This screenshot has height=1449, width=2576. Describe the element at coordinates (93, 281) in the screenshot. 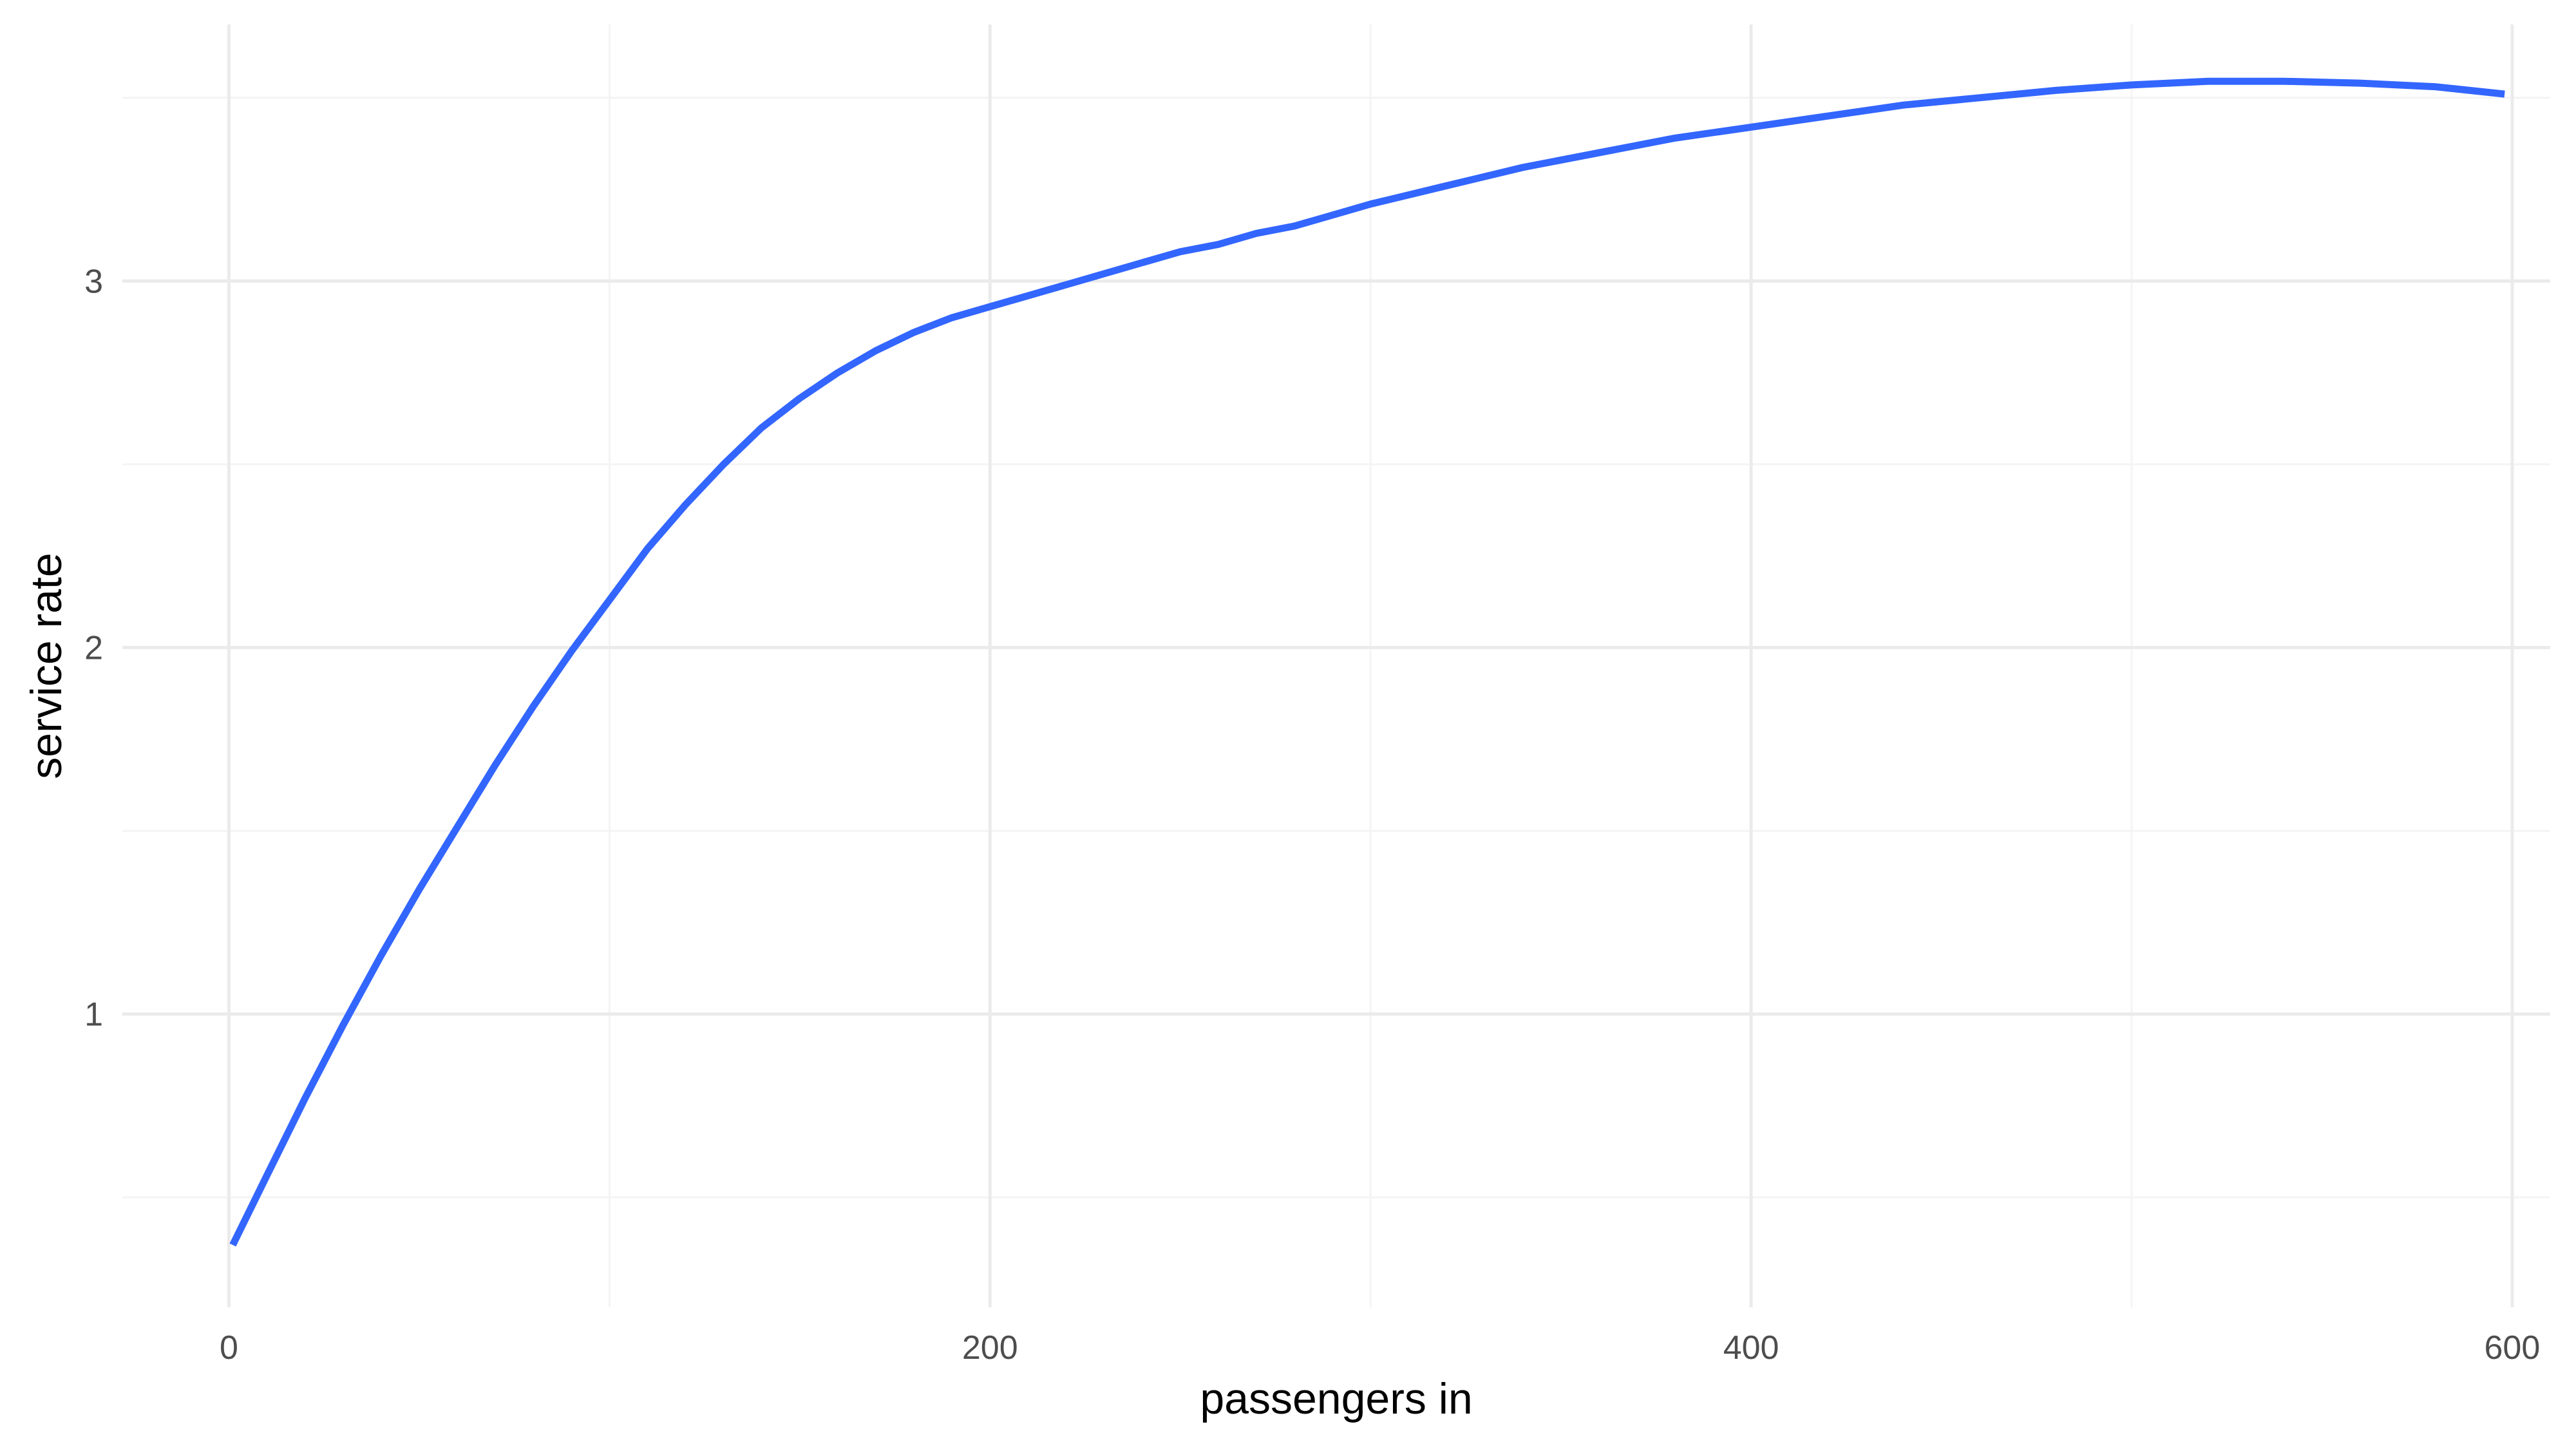

I see `y-tick-label: 3` at that location.